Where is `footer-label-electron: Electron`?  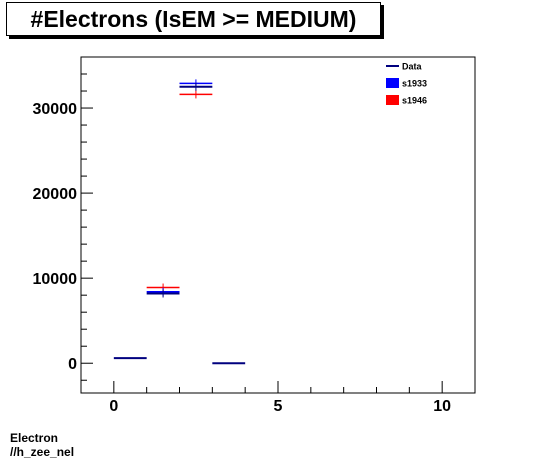
footer-label-electron: Electron is located at coordinates (34, 438).